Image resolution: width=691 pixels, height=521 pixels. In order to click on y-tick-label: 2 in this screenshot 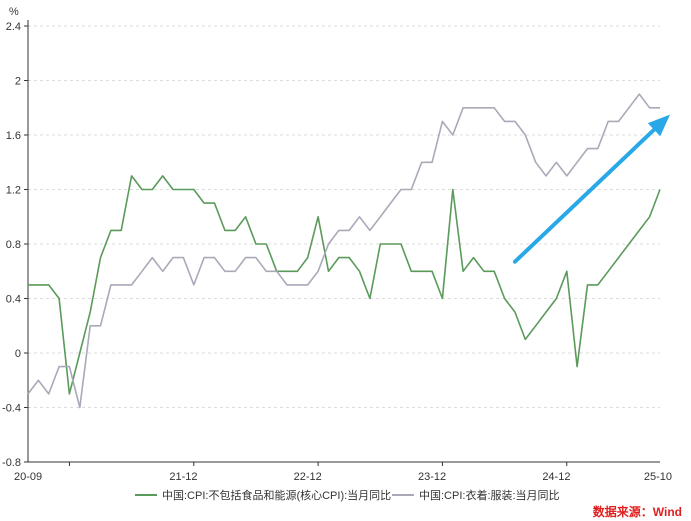, I will do `click(18, 82)`.